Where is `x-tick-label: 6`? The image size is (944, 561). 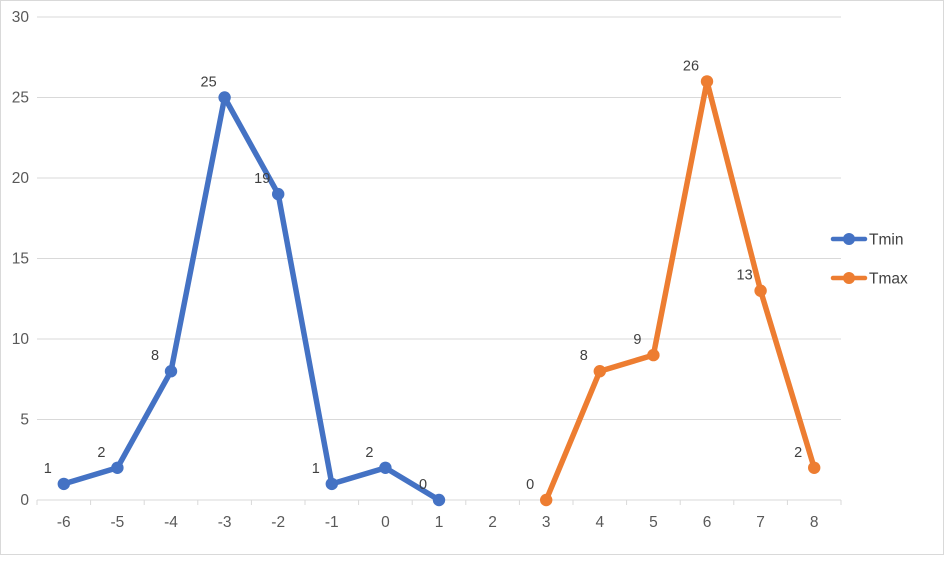
x-tick-label: 6 is located at coordinates (707, 522).